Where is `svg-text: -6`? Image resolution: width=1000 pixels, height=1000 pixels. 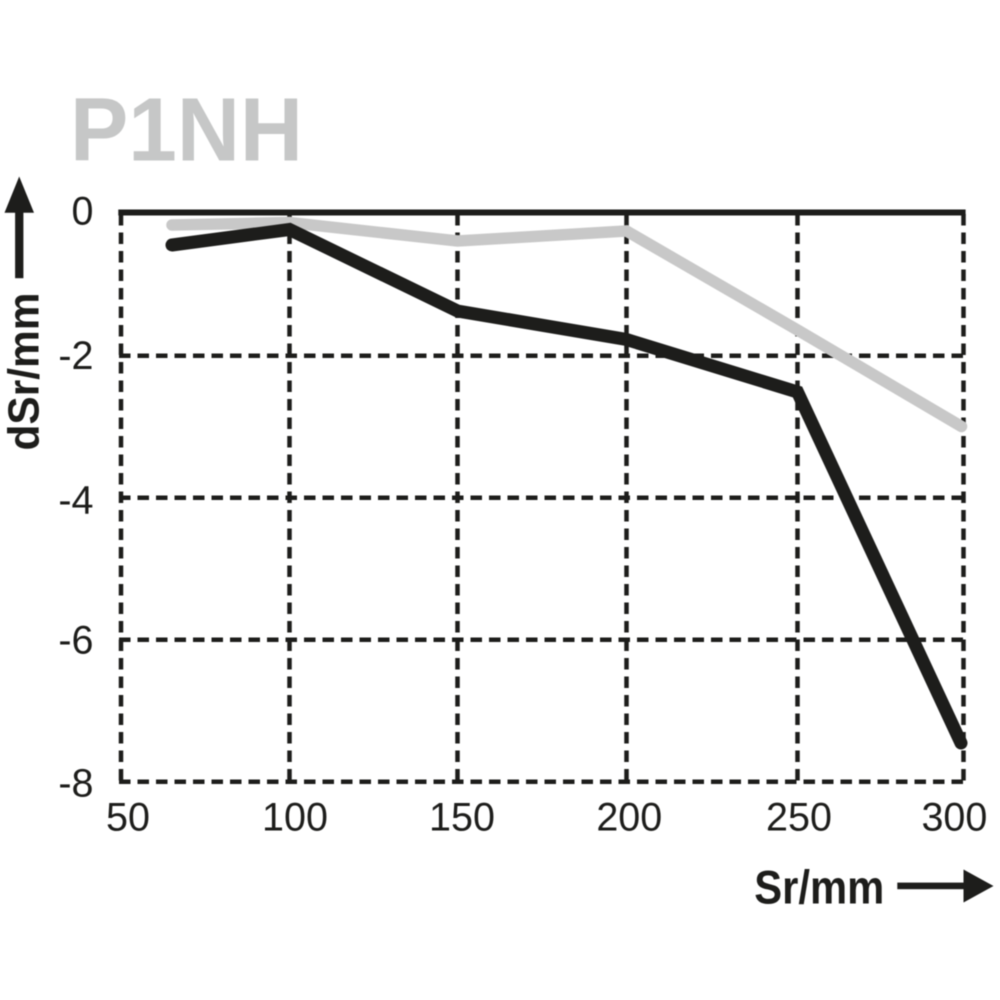
svg-text: -6 is located at coordinates (75, 641).